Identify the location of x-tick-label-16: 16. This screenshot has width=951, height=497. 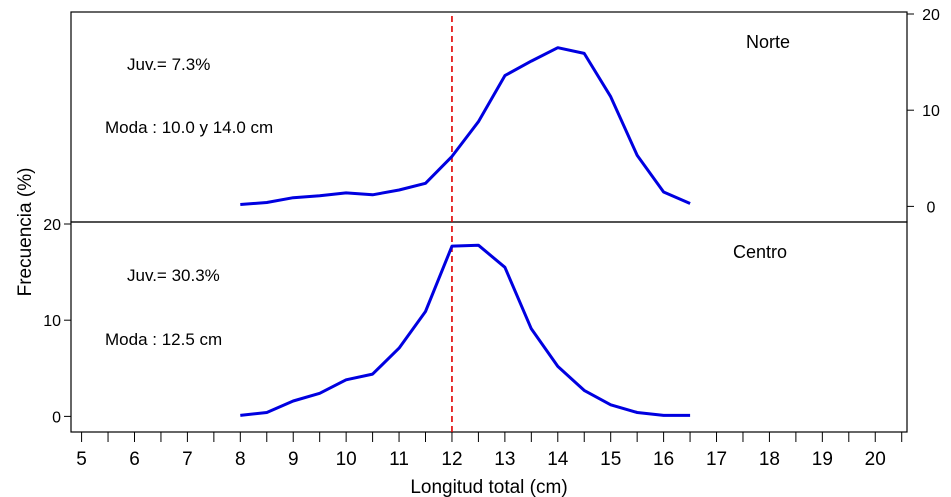
(663, 459).